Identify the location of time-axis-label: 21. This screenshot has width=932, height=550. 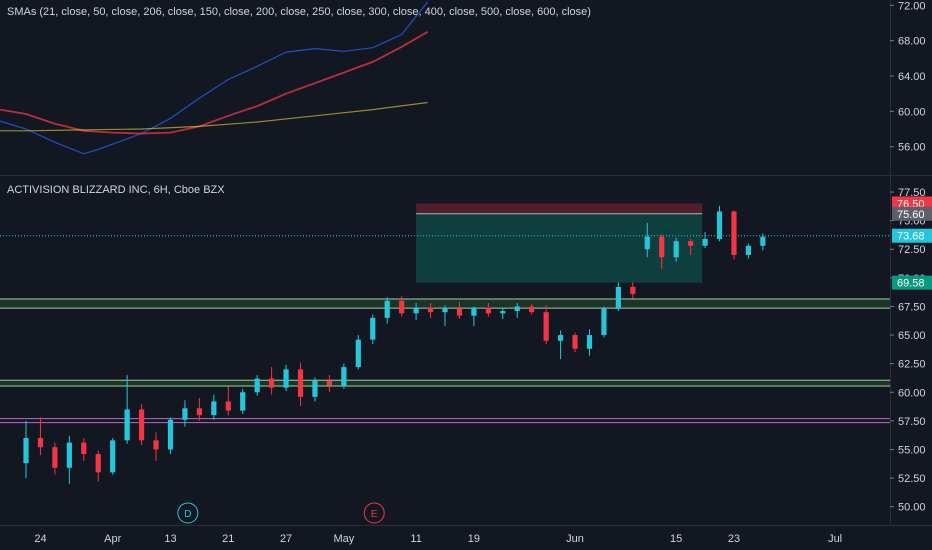
(228, 539).